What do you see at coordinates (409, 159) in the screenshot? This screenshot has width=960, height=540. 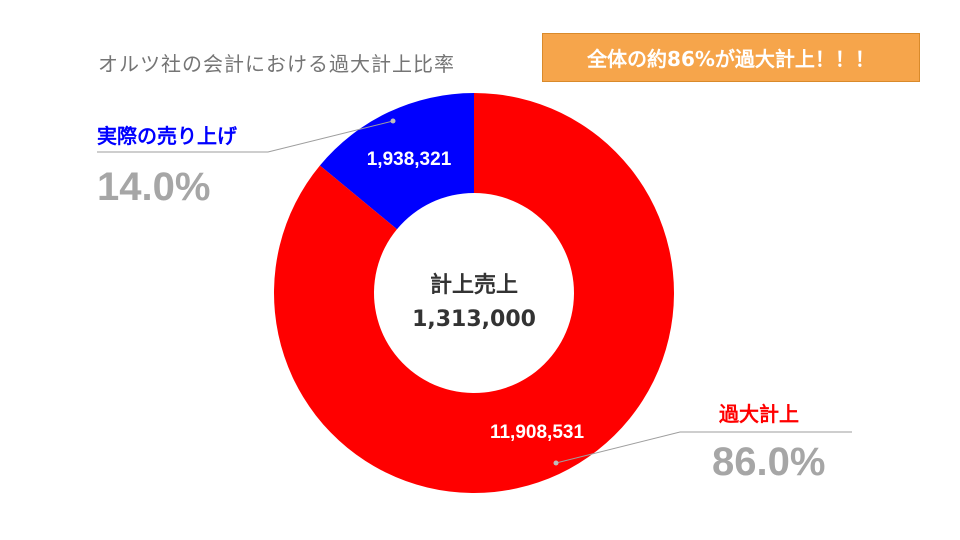 I see `actual-slice-value: 1,938,321` at bounding box center [409, 159].